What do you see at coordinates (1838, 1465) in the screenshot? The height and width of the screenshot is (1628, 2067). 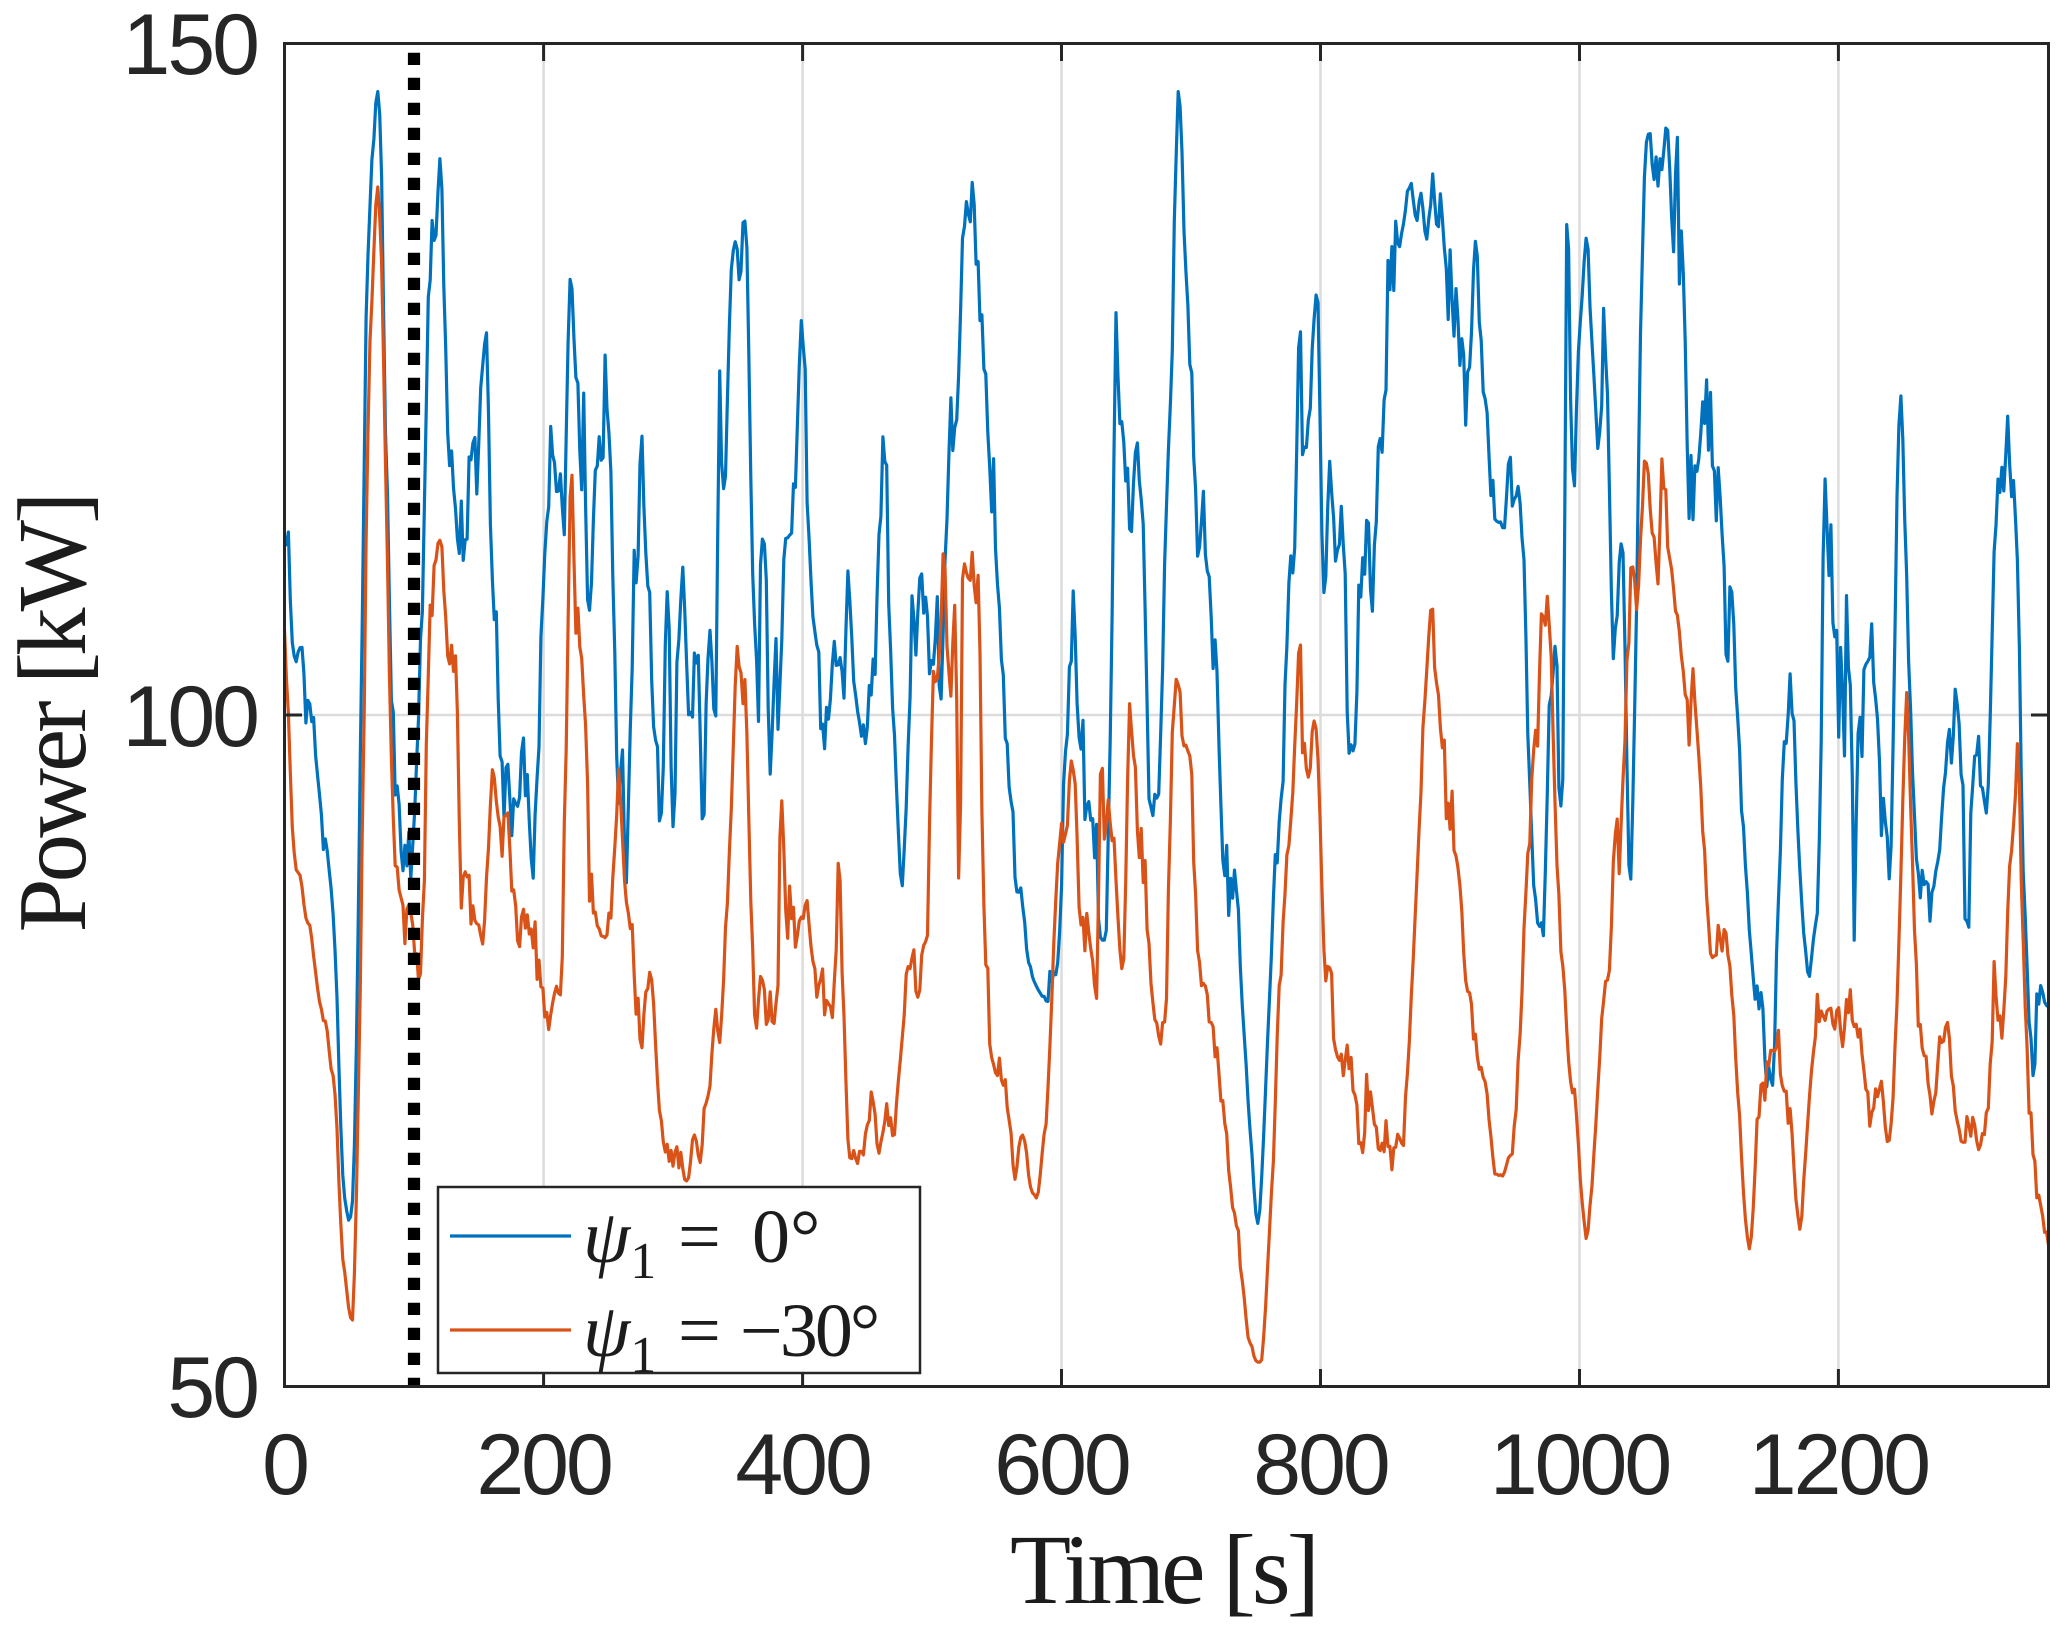 I see `svg-text: 1200` at bounding box center [1838, 1465].